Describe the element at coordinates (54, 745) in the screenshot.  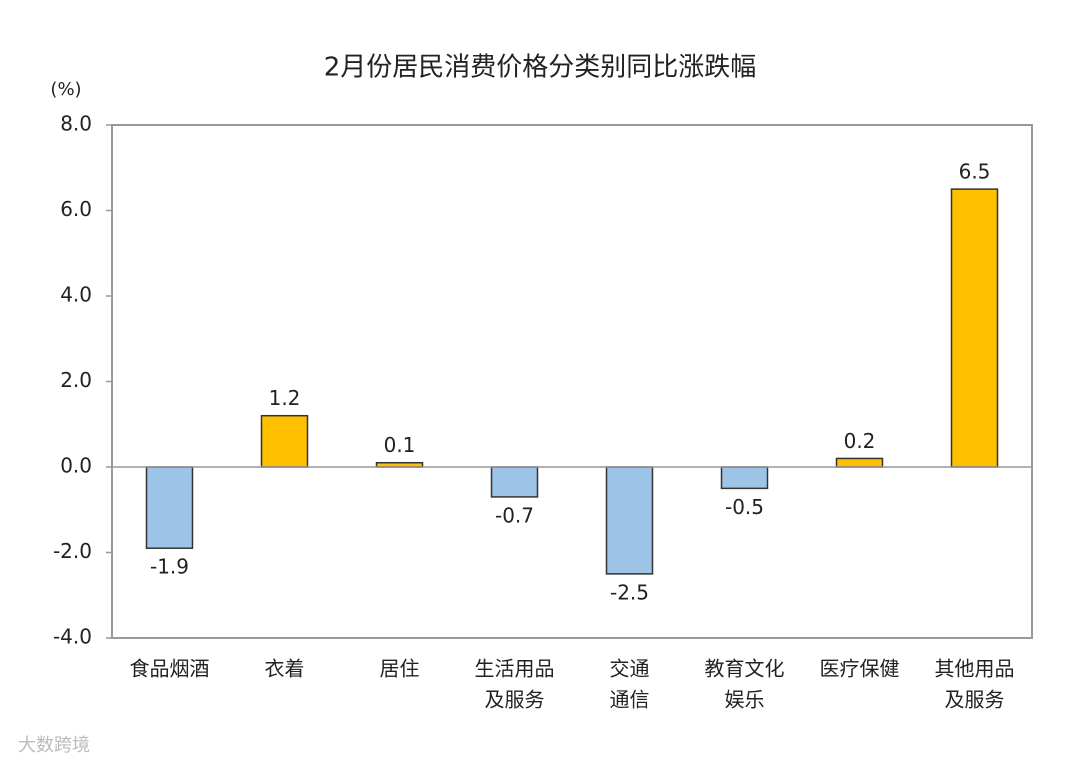
I see `watermark: 大数跨境` at that location.